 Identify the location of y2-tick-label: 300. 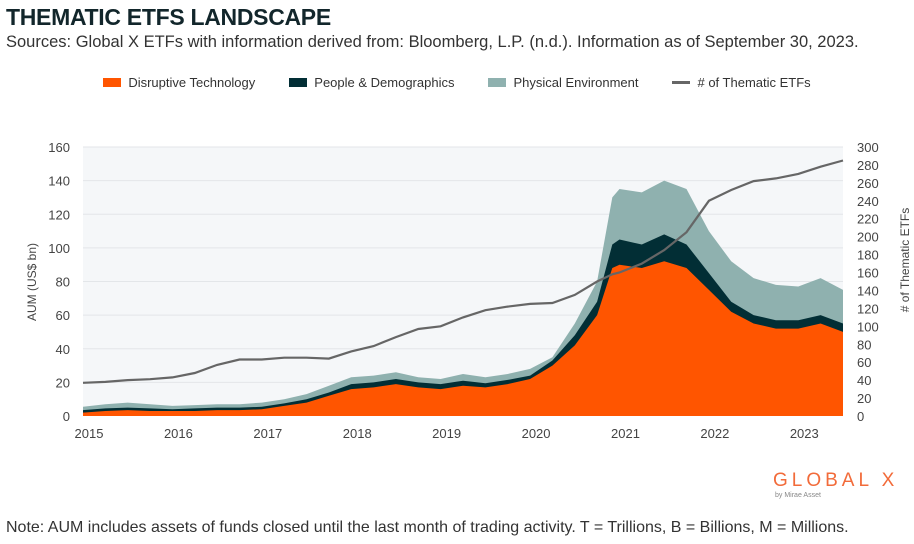
(868, 147).